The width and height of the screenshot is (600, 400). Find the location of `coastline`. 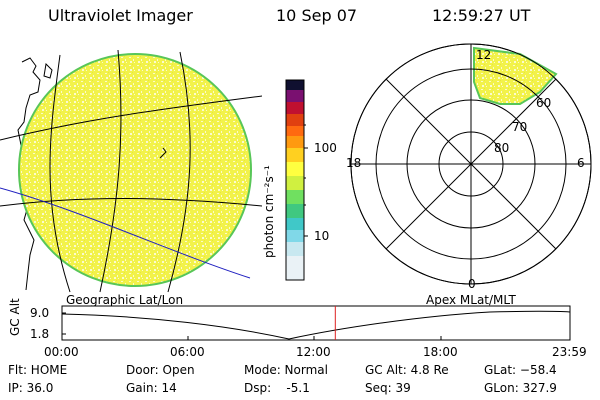

coastline is located at coordinates (29, 174).